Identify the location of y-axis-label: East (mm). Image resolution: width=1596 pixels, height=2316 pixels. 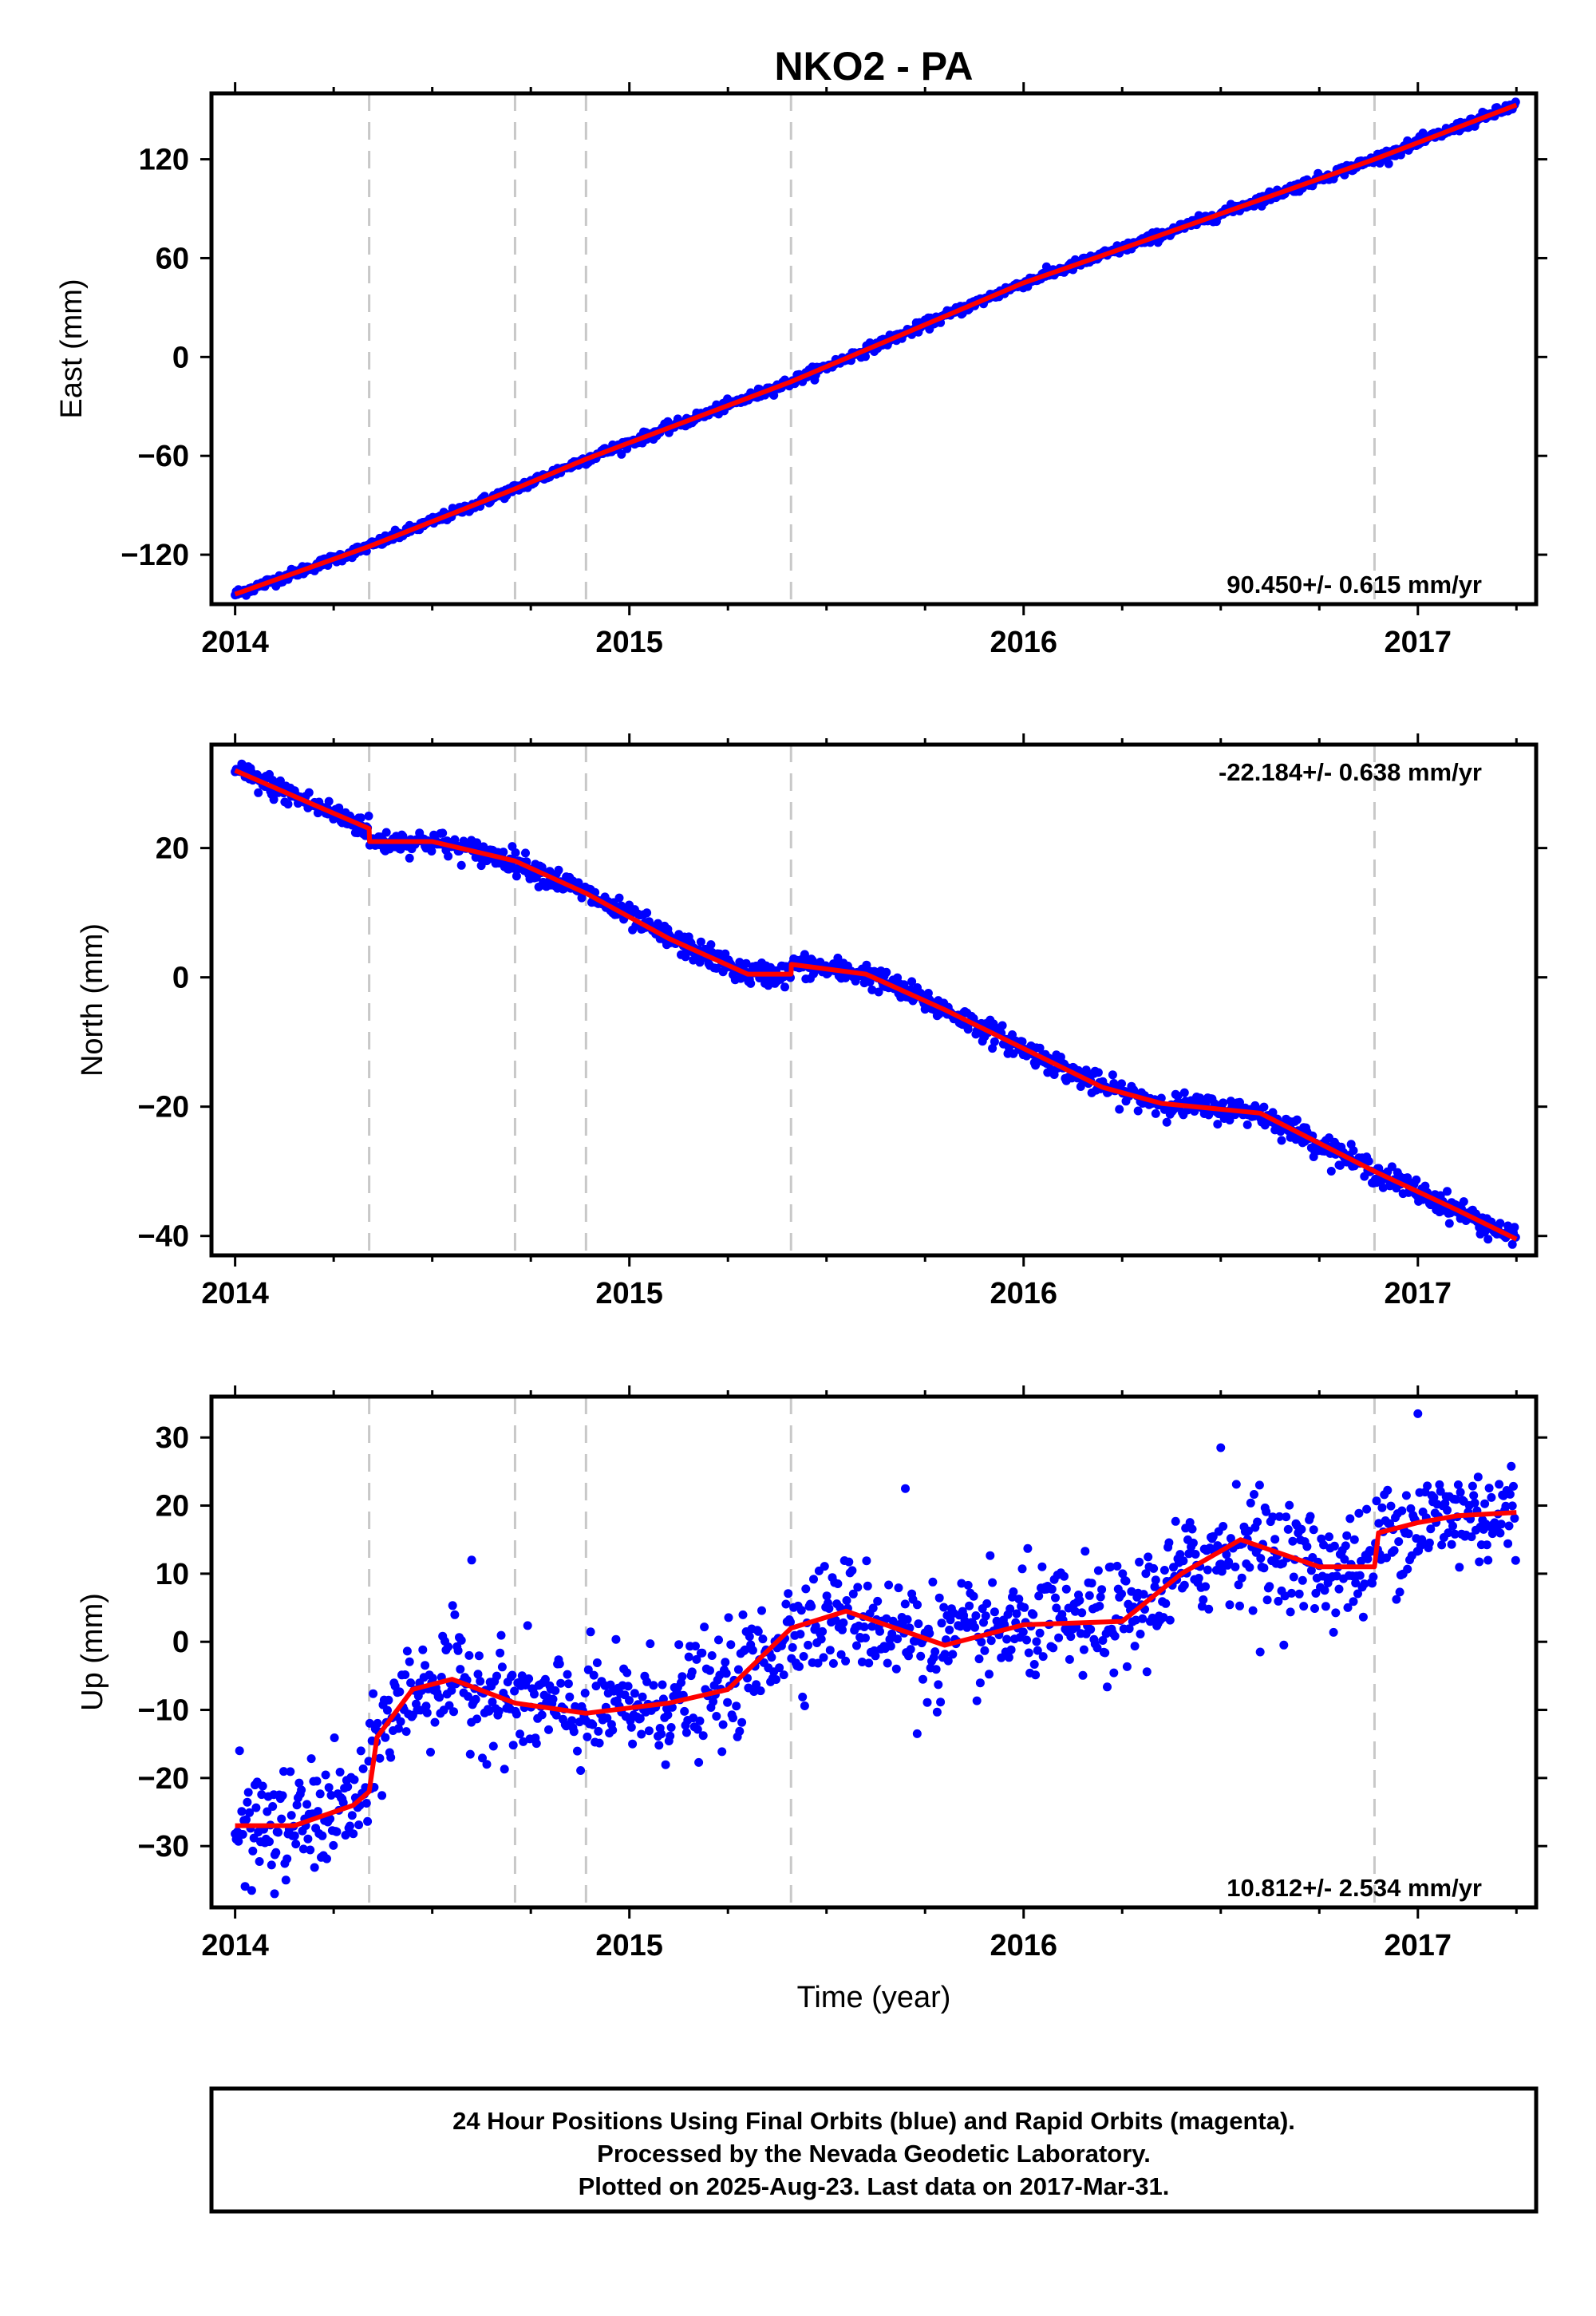
(72, 348).